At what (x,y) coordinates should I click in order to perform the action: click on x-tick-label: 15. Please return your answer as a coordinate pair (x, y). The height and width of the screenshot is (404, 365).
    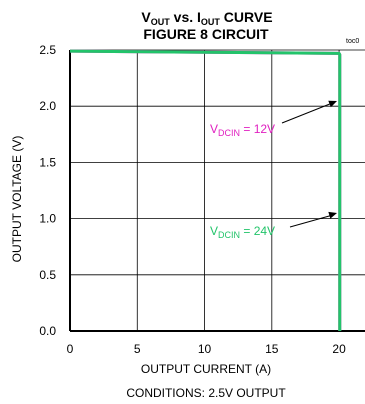
    Looking at the image, I should click on (272, 349).